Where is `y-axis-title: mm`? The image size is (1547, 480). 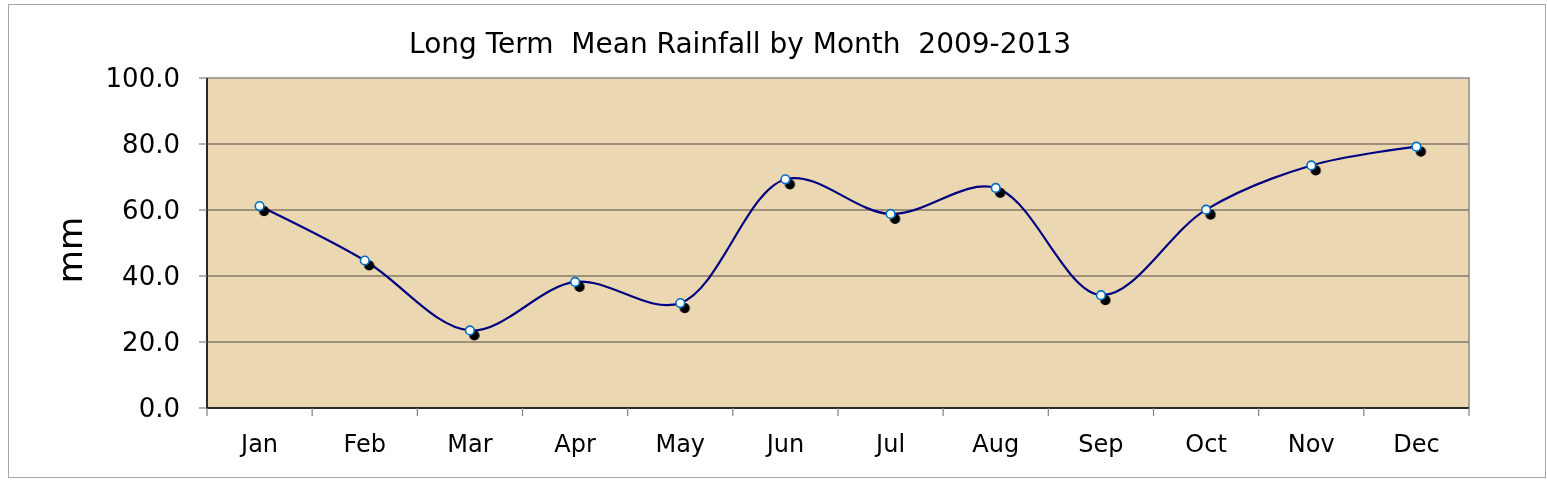
y-axis-title: mm is located at coordinates (70, 250).